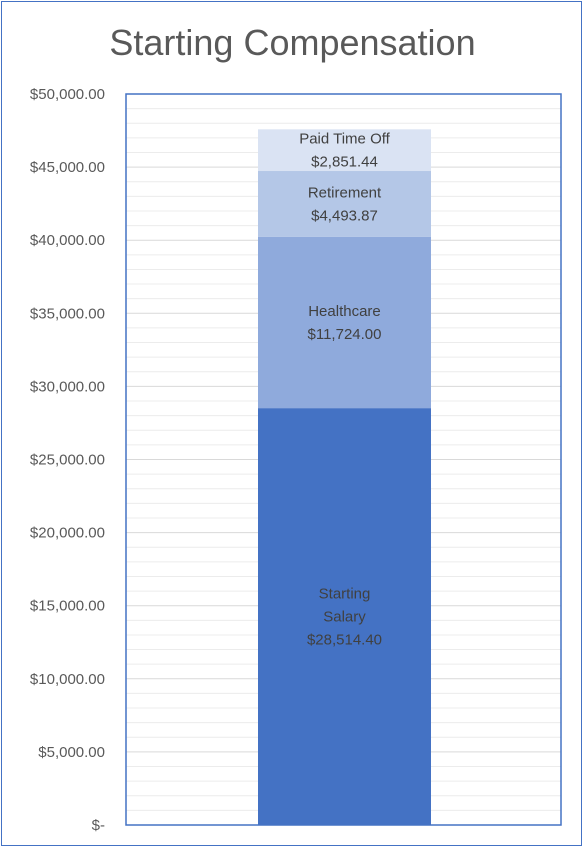  What do you see at coordinates (67, 94) in the screenshot?
I see `y-tick-label: $50,000.00` at bounding box center [67, 94].